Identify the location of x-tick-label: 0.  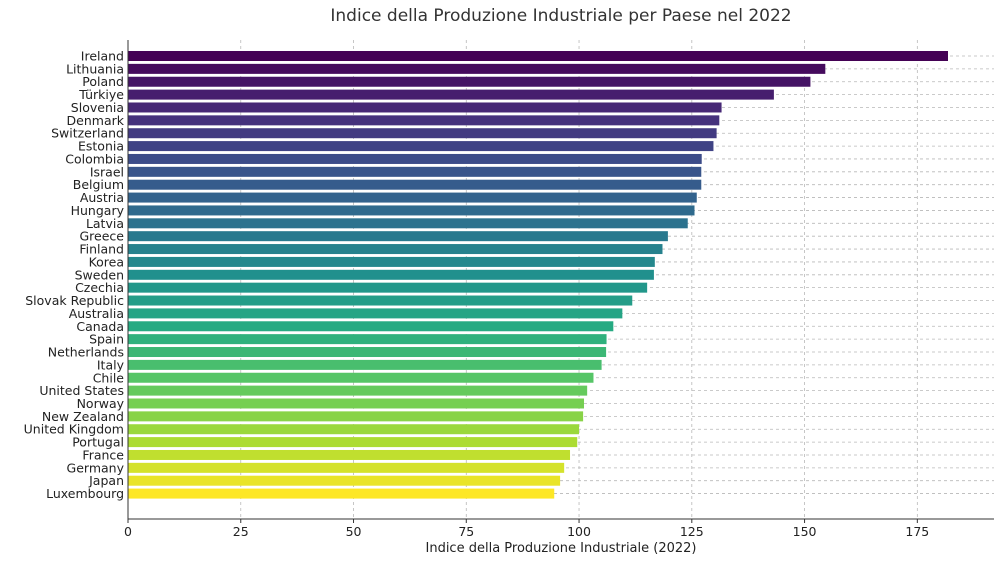
(128, 531).